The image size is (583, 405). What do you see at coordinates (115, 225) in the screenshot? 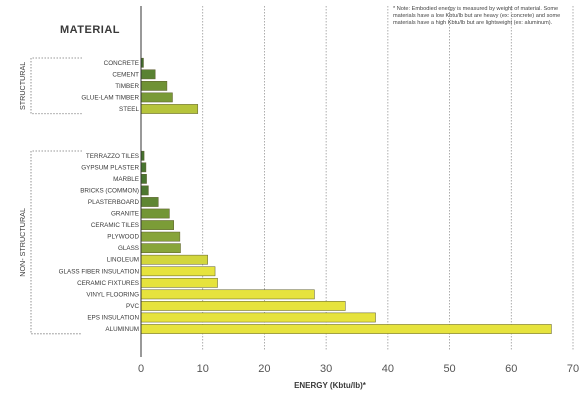
I see `category-label: CERAMIC TILES` at bounding box center [115, 225].